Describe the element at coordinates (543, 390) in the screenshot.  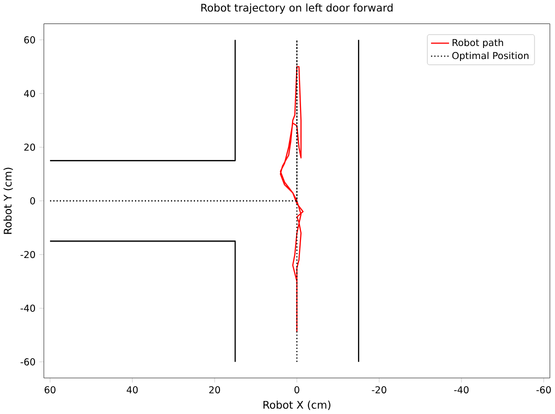
I see `x-tick-label: -60` at that location.